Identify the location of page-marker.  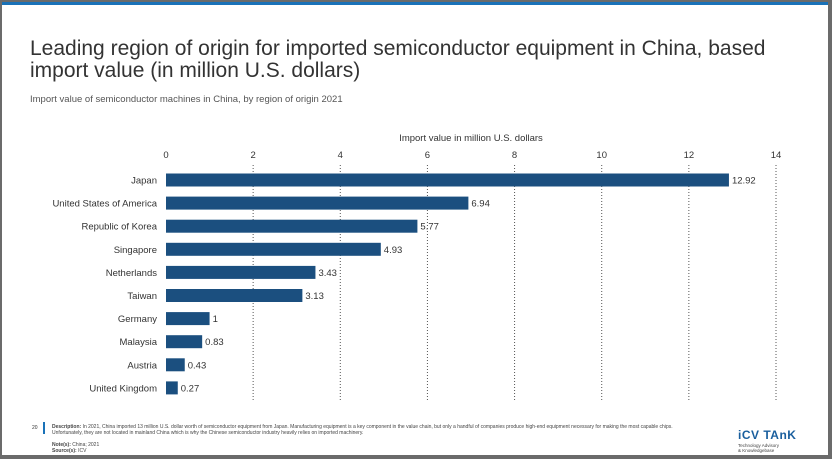
(44, 428).